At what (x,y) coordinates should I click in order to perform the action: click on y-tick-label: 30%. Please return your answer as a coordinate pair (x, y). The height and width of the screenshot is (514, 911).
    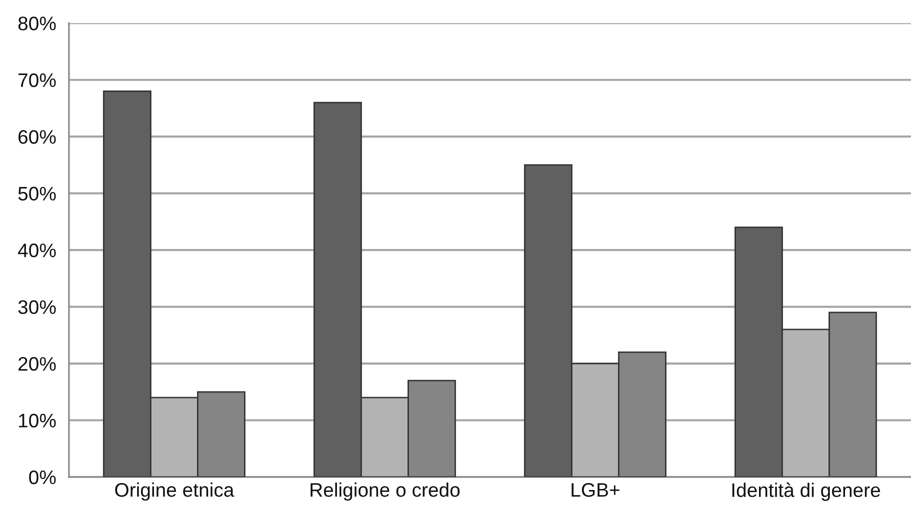
    Looking at the image, I should click on (37, 307).